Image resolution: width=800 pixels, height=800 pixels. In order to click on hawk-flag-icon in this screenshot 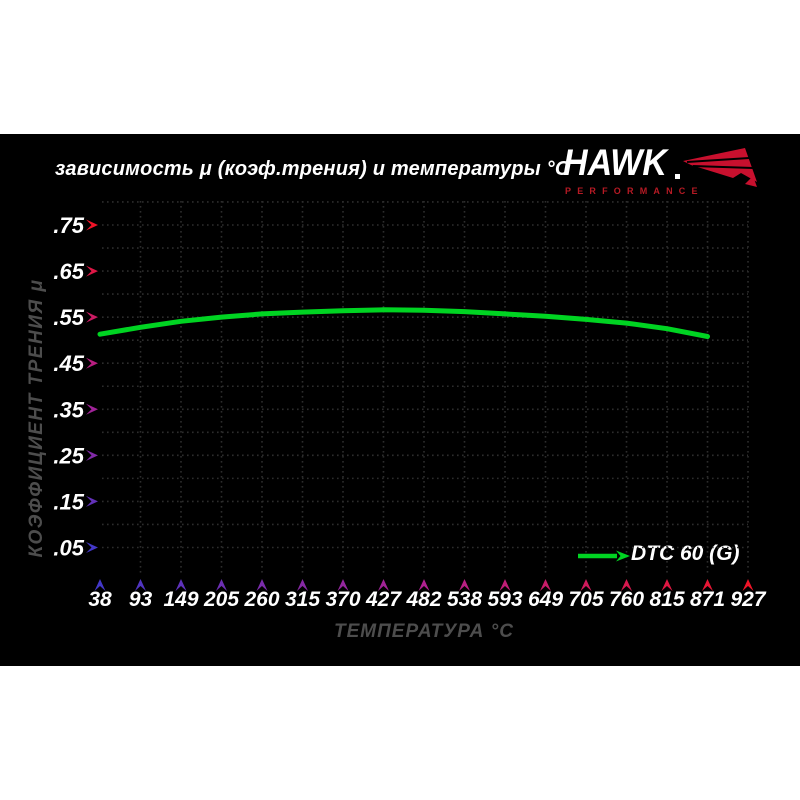, I will do `click(720, 167)`.